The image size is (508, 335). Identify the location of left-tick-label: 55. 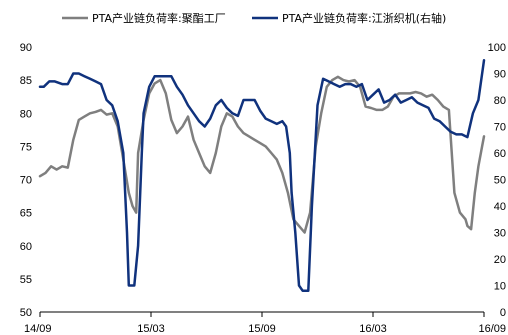
(26, 280).